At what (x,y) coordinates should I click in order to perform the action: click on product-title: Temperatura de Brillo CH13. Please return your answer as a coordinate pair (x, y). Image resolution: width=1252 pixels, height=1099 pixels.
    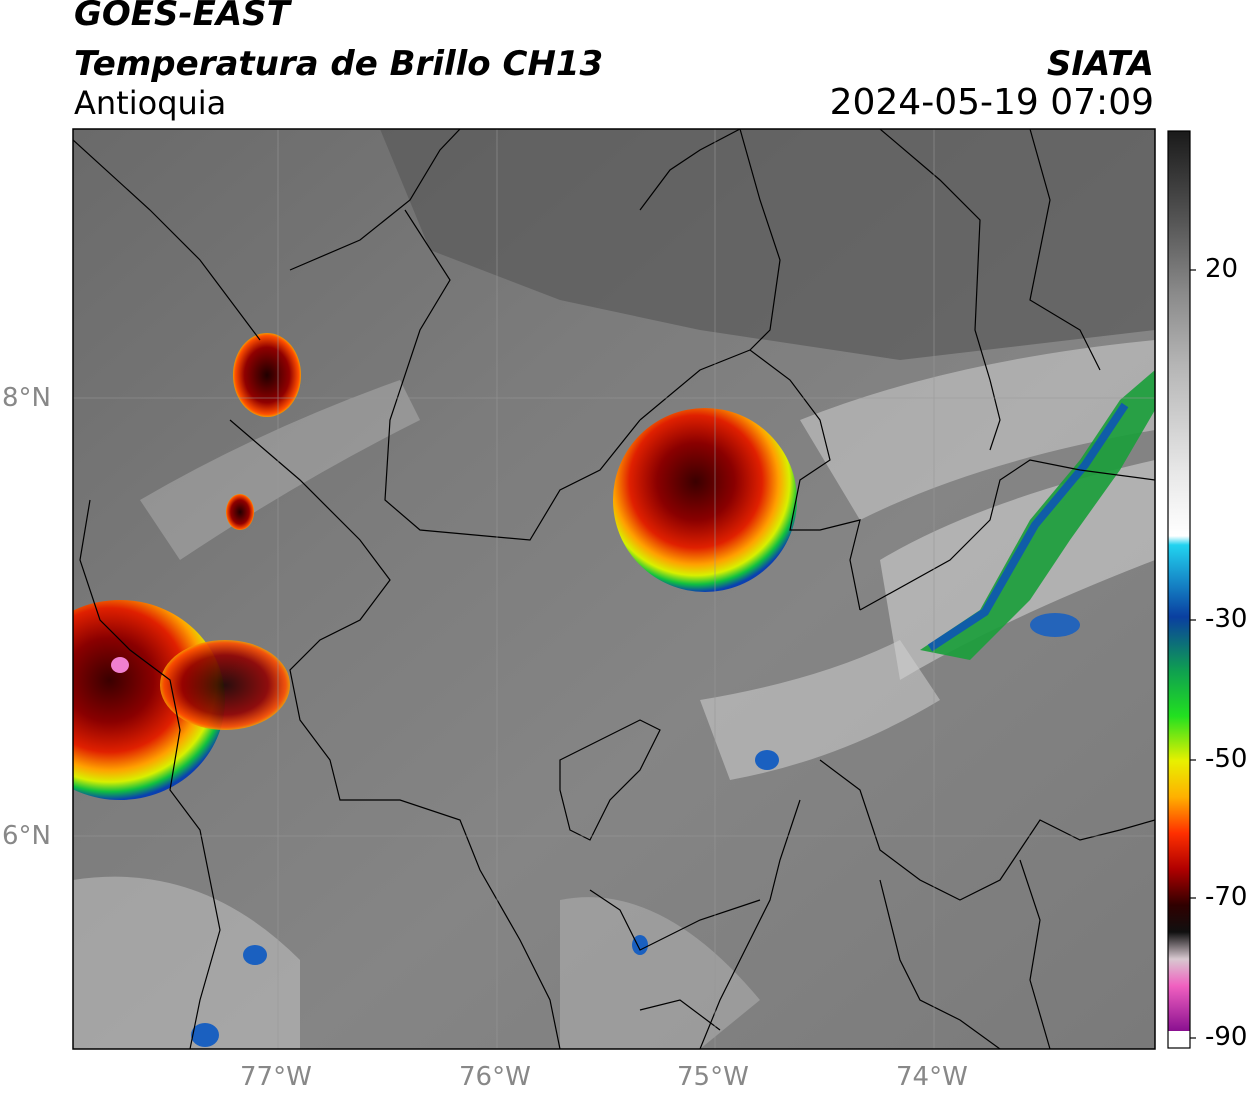
    Looking at the image, I should click on (339, 64).